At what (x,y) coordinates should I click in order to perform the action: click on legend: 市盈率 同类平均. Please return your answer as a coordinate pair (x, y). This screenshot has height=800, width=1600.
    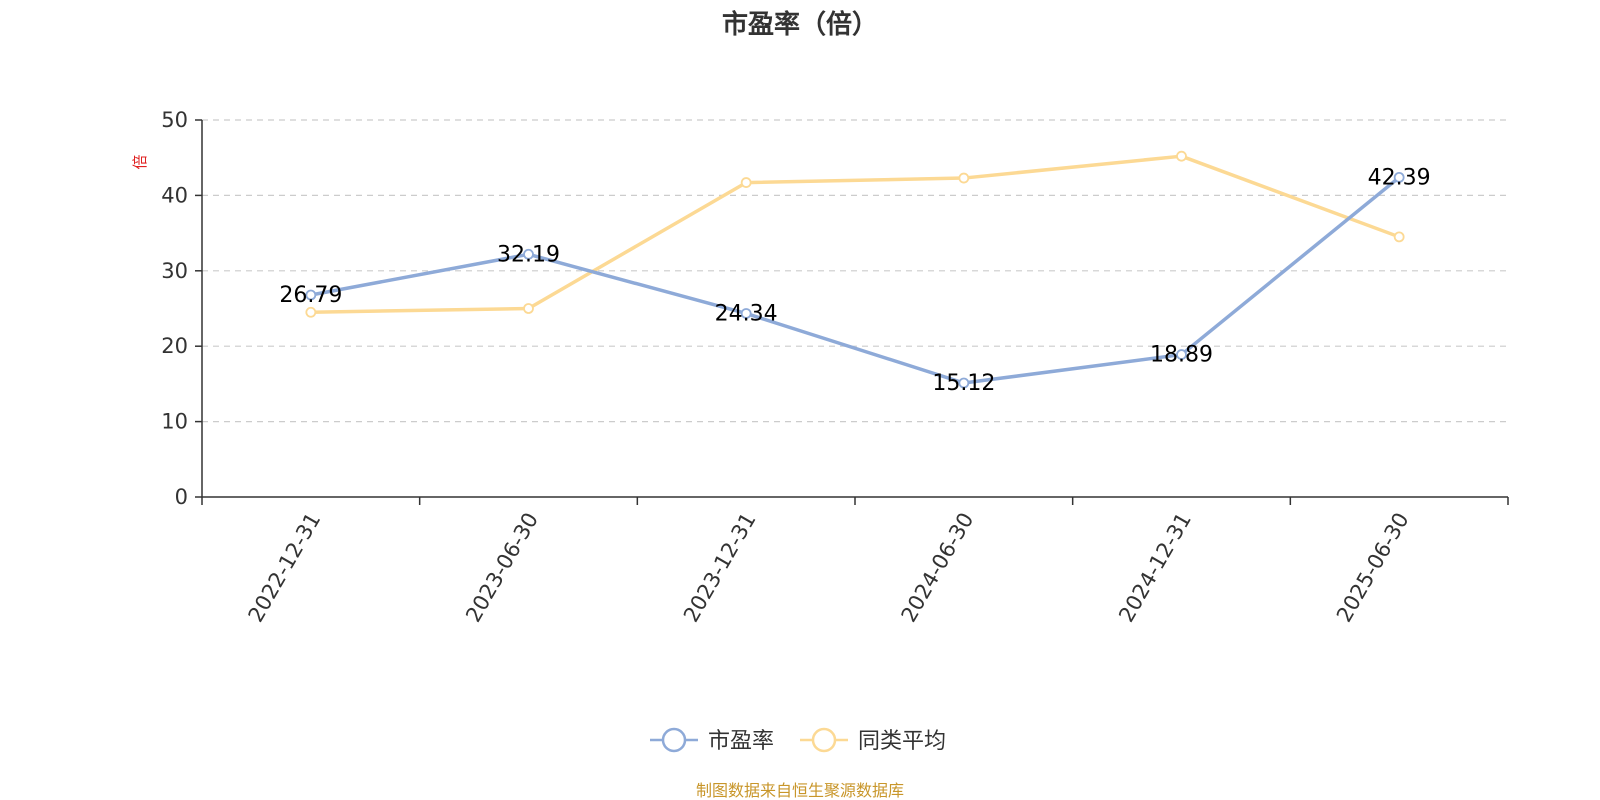
    Looking at the image, I should click on (798, 740).